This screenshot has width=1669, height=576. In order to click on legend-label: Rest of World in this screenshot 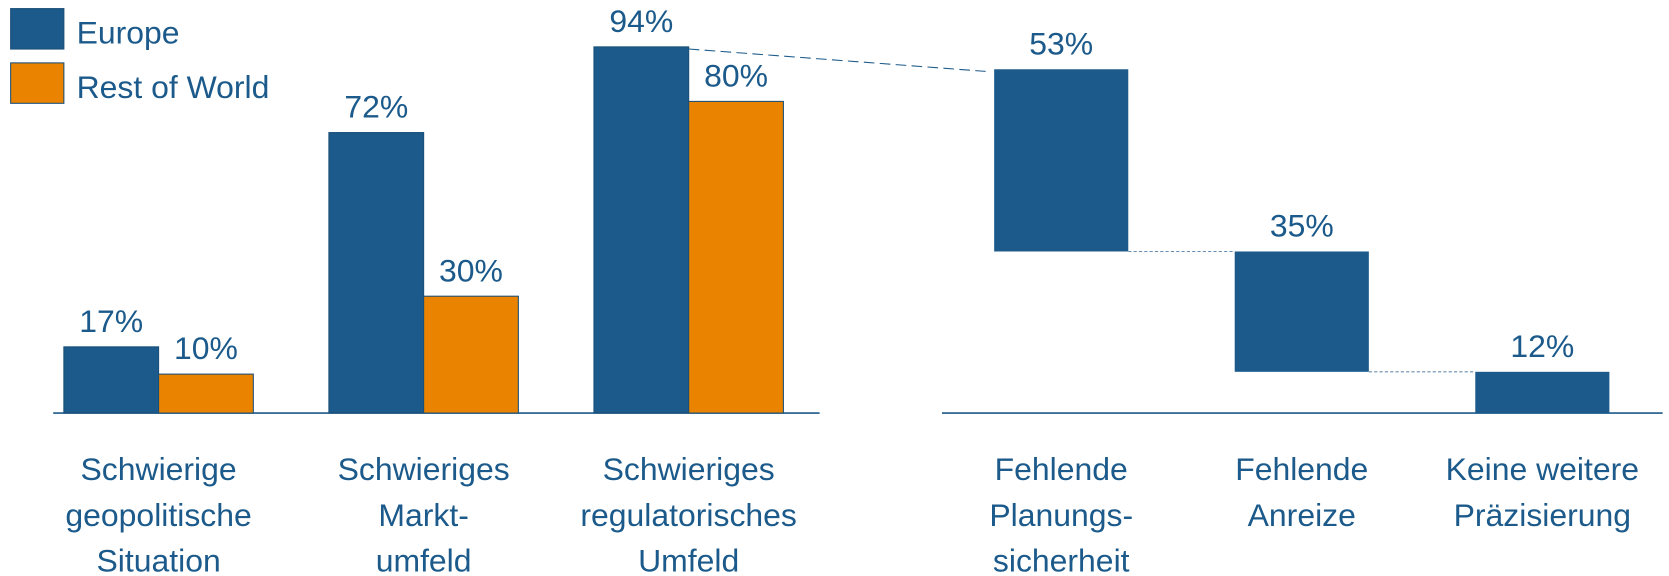, I will do `click(173, 87)`.